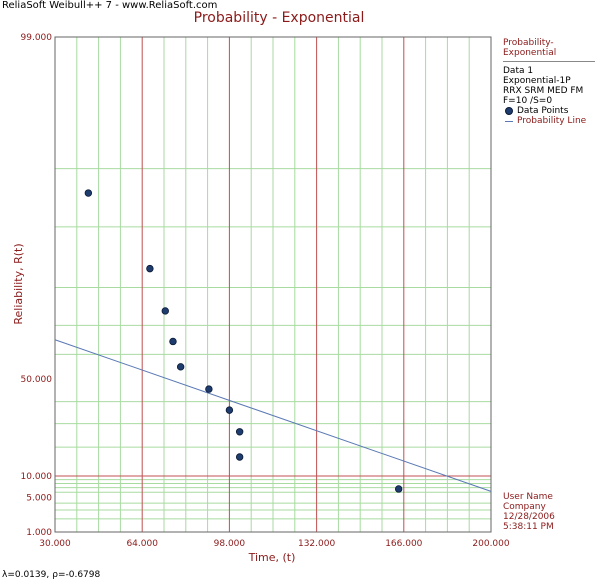 The image size is (600, 582). What do you see at coordinates (76, 575) in the screenshot?
I see `footer-rho: ρ=-0.6798` at bounding box center [76, 575].